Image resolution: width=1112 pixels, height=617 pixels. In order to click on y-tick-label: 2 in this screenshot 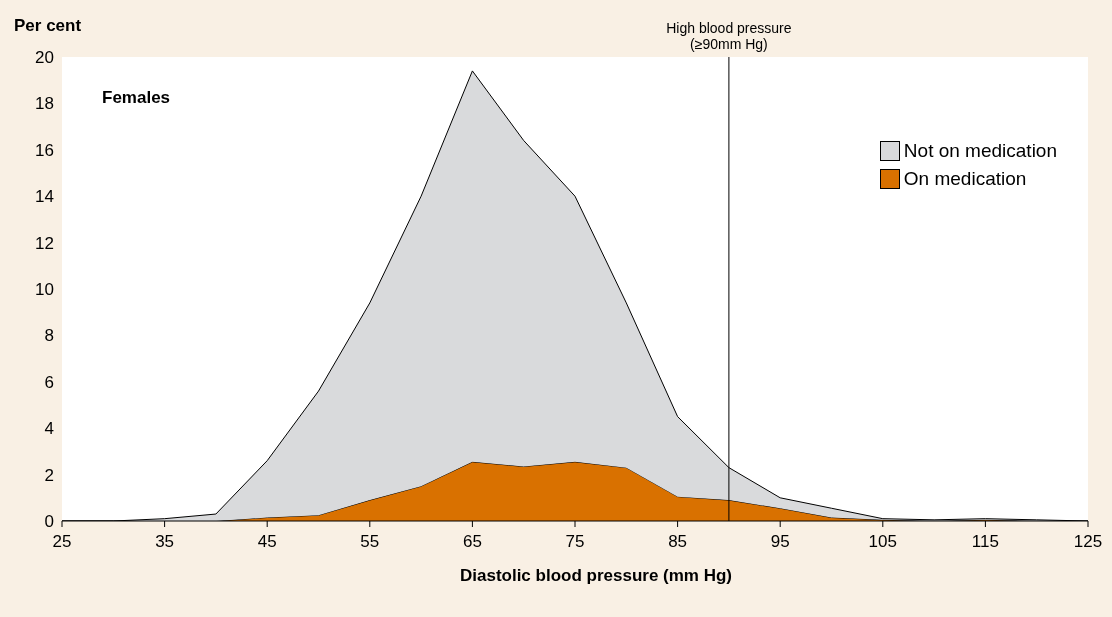, I will do `click(49, 475)`.